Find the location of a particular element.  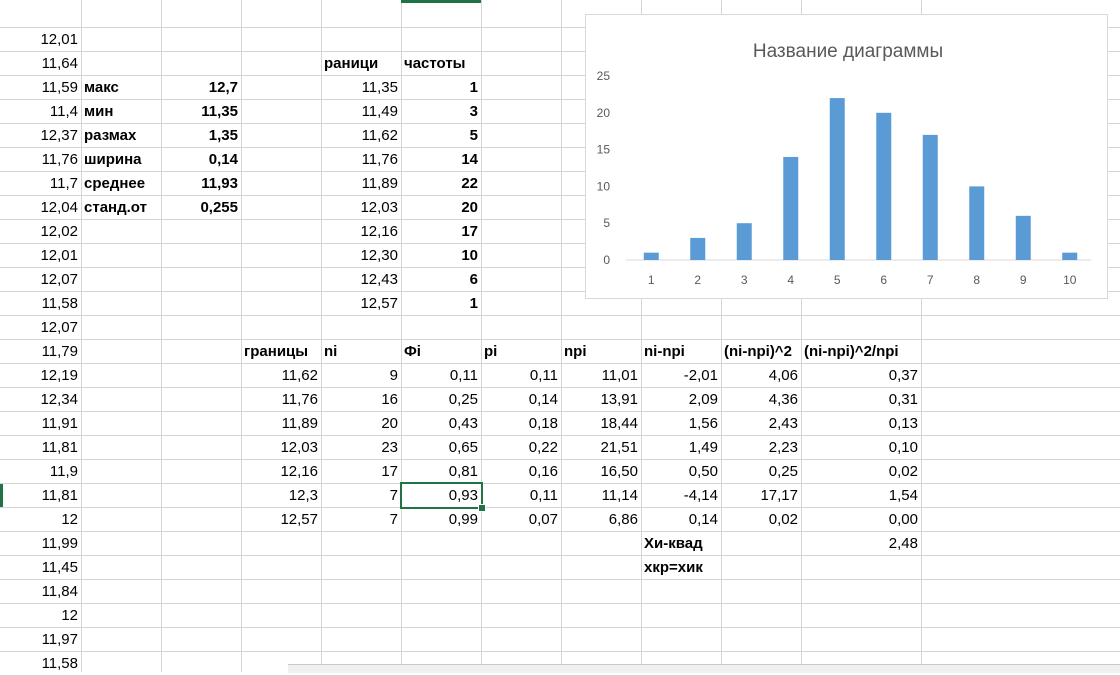

cell-chi-value: 23 is located at coordinates (389, 447).